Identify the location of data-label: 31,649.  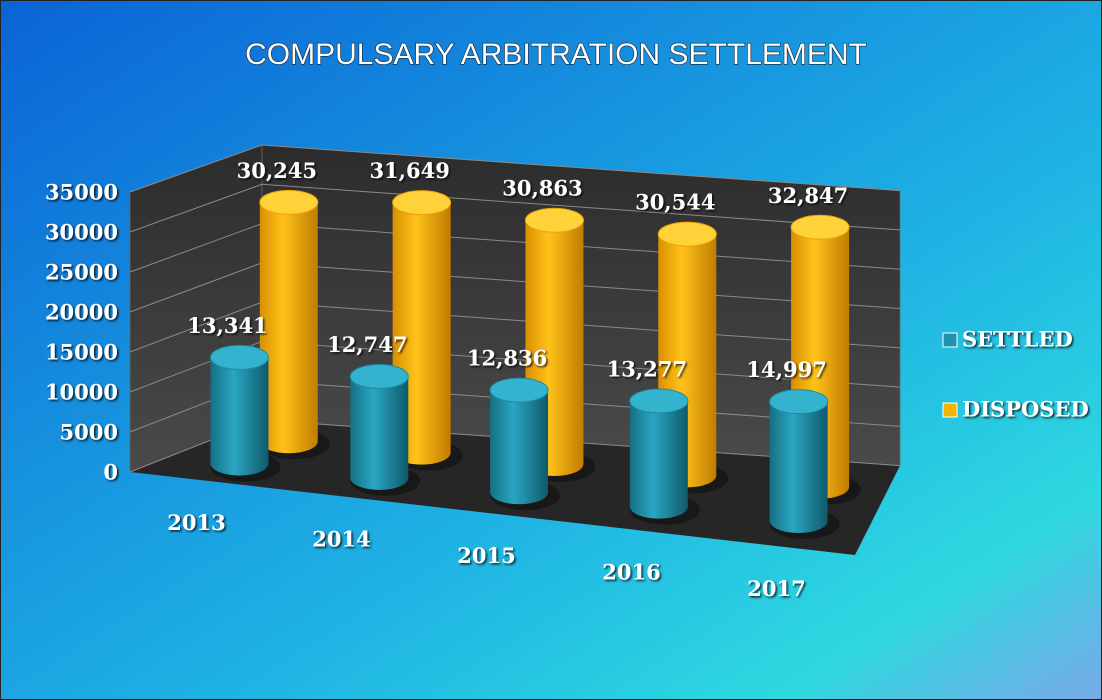
(409, 170).